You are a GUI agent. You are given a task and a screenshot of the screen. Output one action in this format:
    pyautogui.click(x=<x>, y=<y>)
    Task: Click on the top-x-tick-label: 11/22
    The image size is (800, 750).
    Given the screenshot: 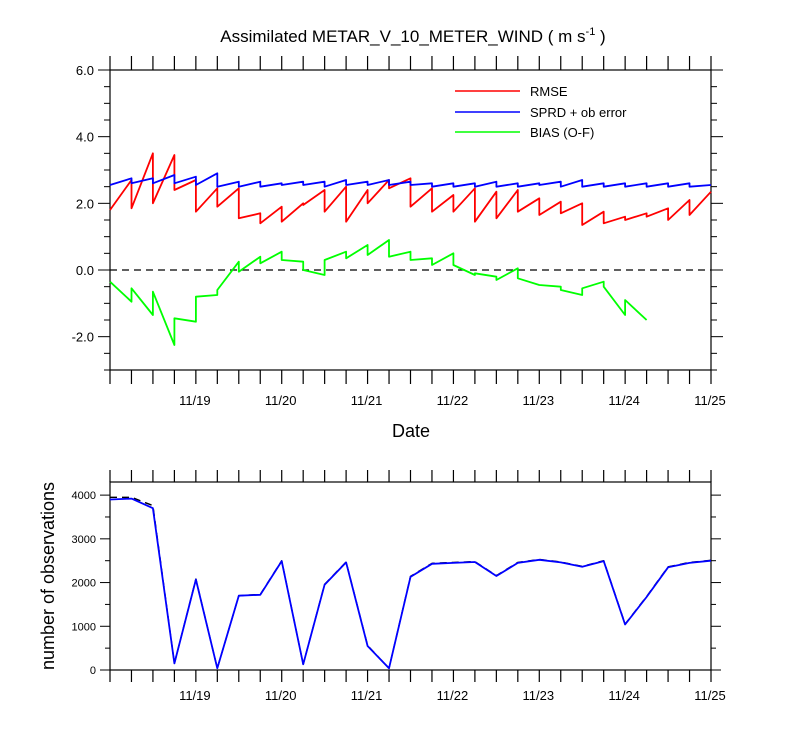 What is the action you would take?
    pyautogui.click(x=453, y=400)
    